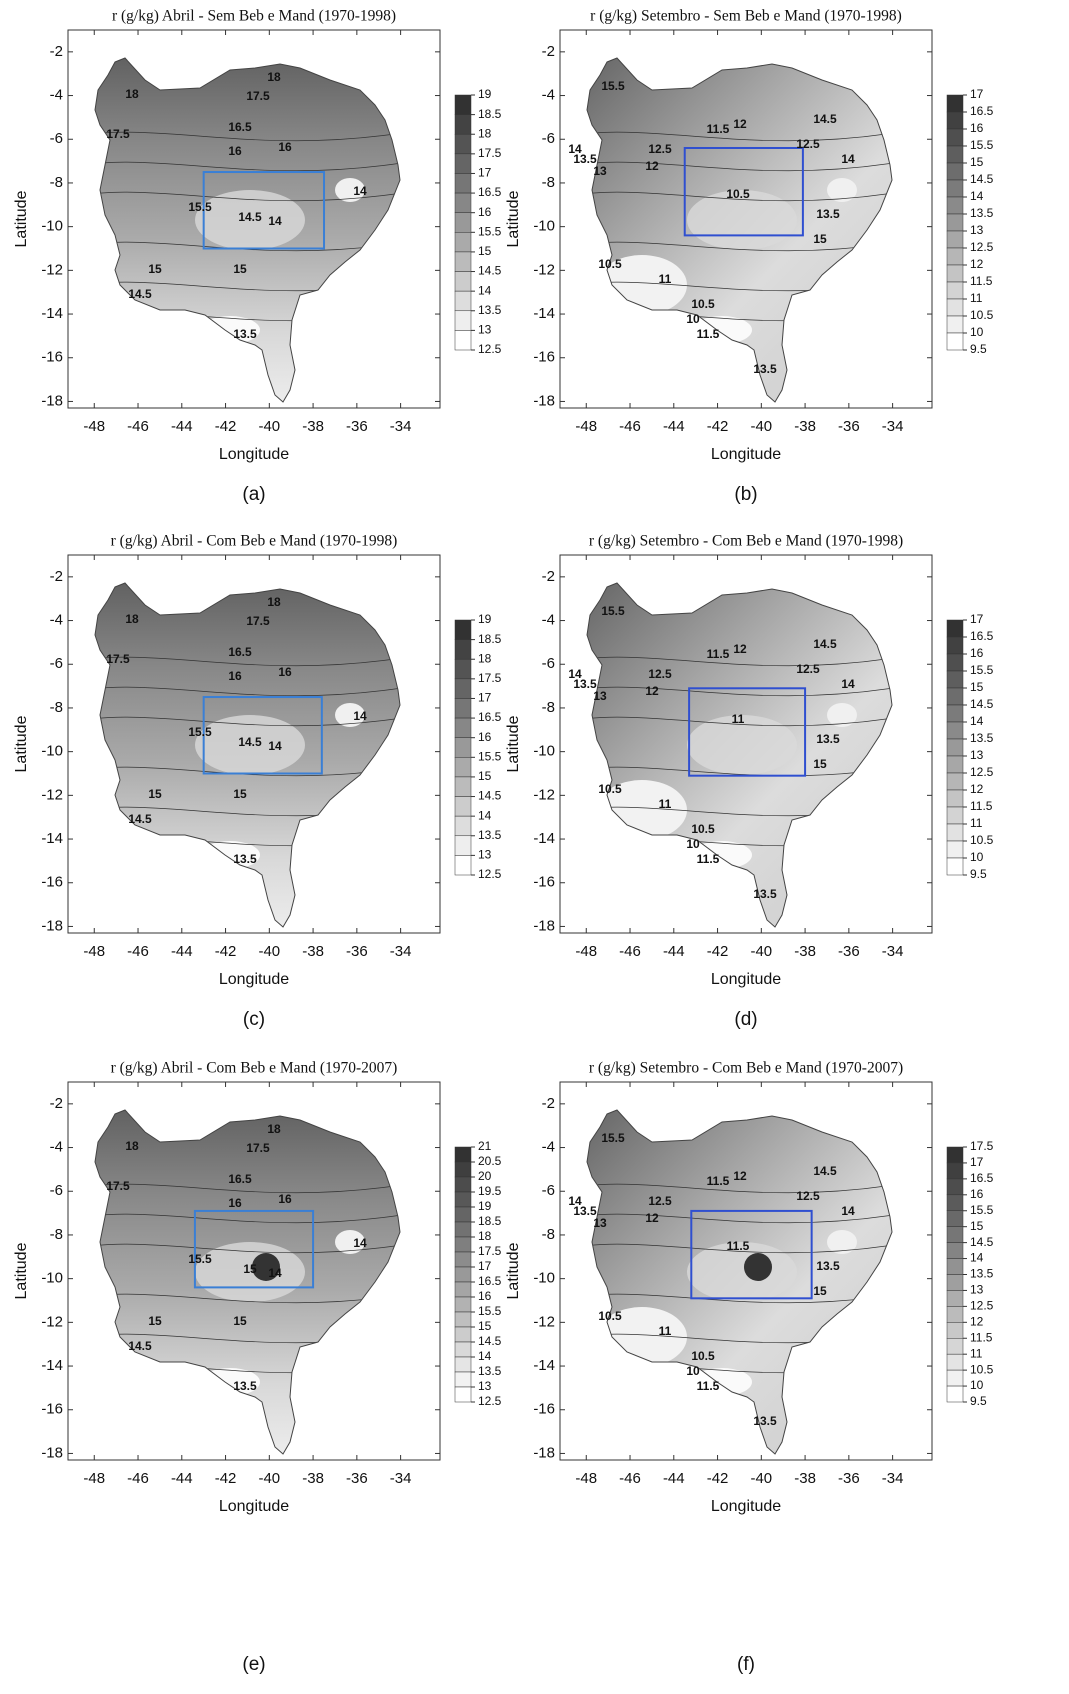  Describe the element at coordinates (630, 426) in the screenshot. I see `x-tick-label: -46` at that location.